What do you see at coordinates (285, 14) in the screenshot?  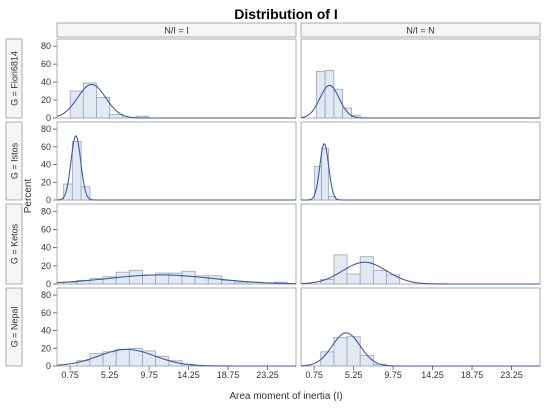 I see `chart-title: Distribution of I` at bounding box center [285, 14].